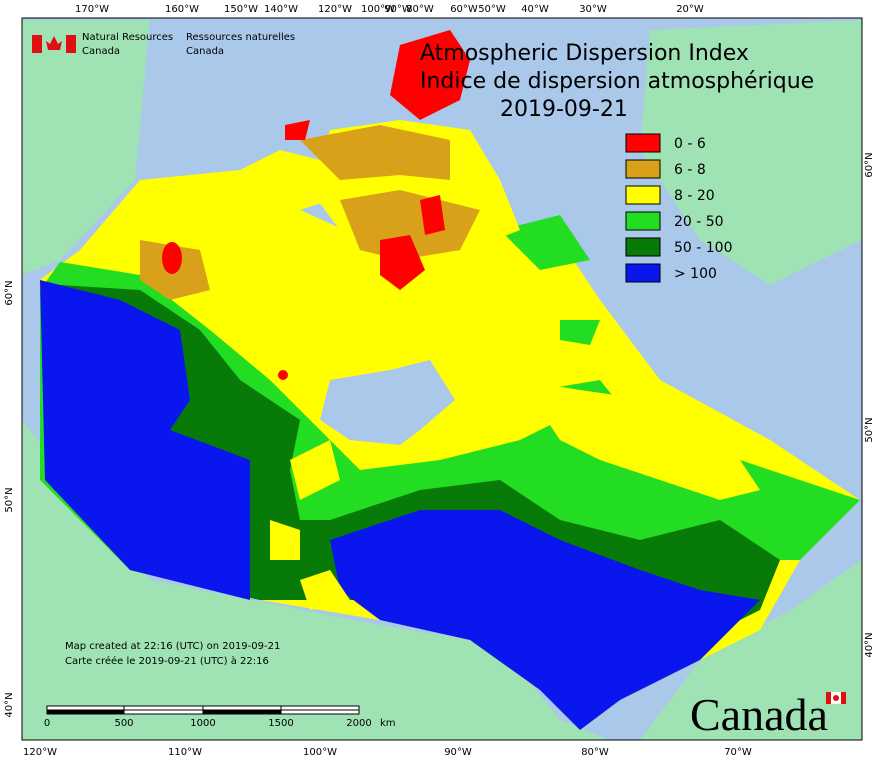  Describe the element at coordinates (464, 9) in the screenshot. I see `lon-label: 60°W` at that location.